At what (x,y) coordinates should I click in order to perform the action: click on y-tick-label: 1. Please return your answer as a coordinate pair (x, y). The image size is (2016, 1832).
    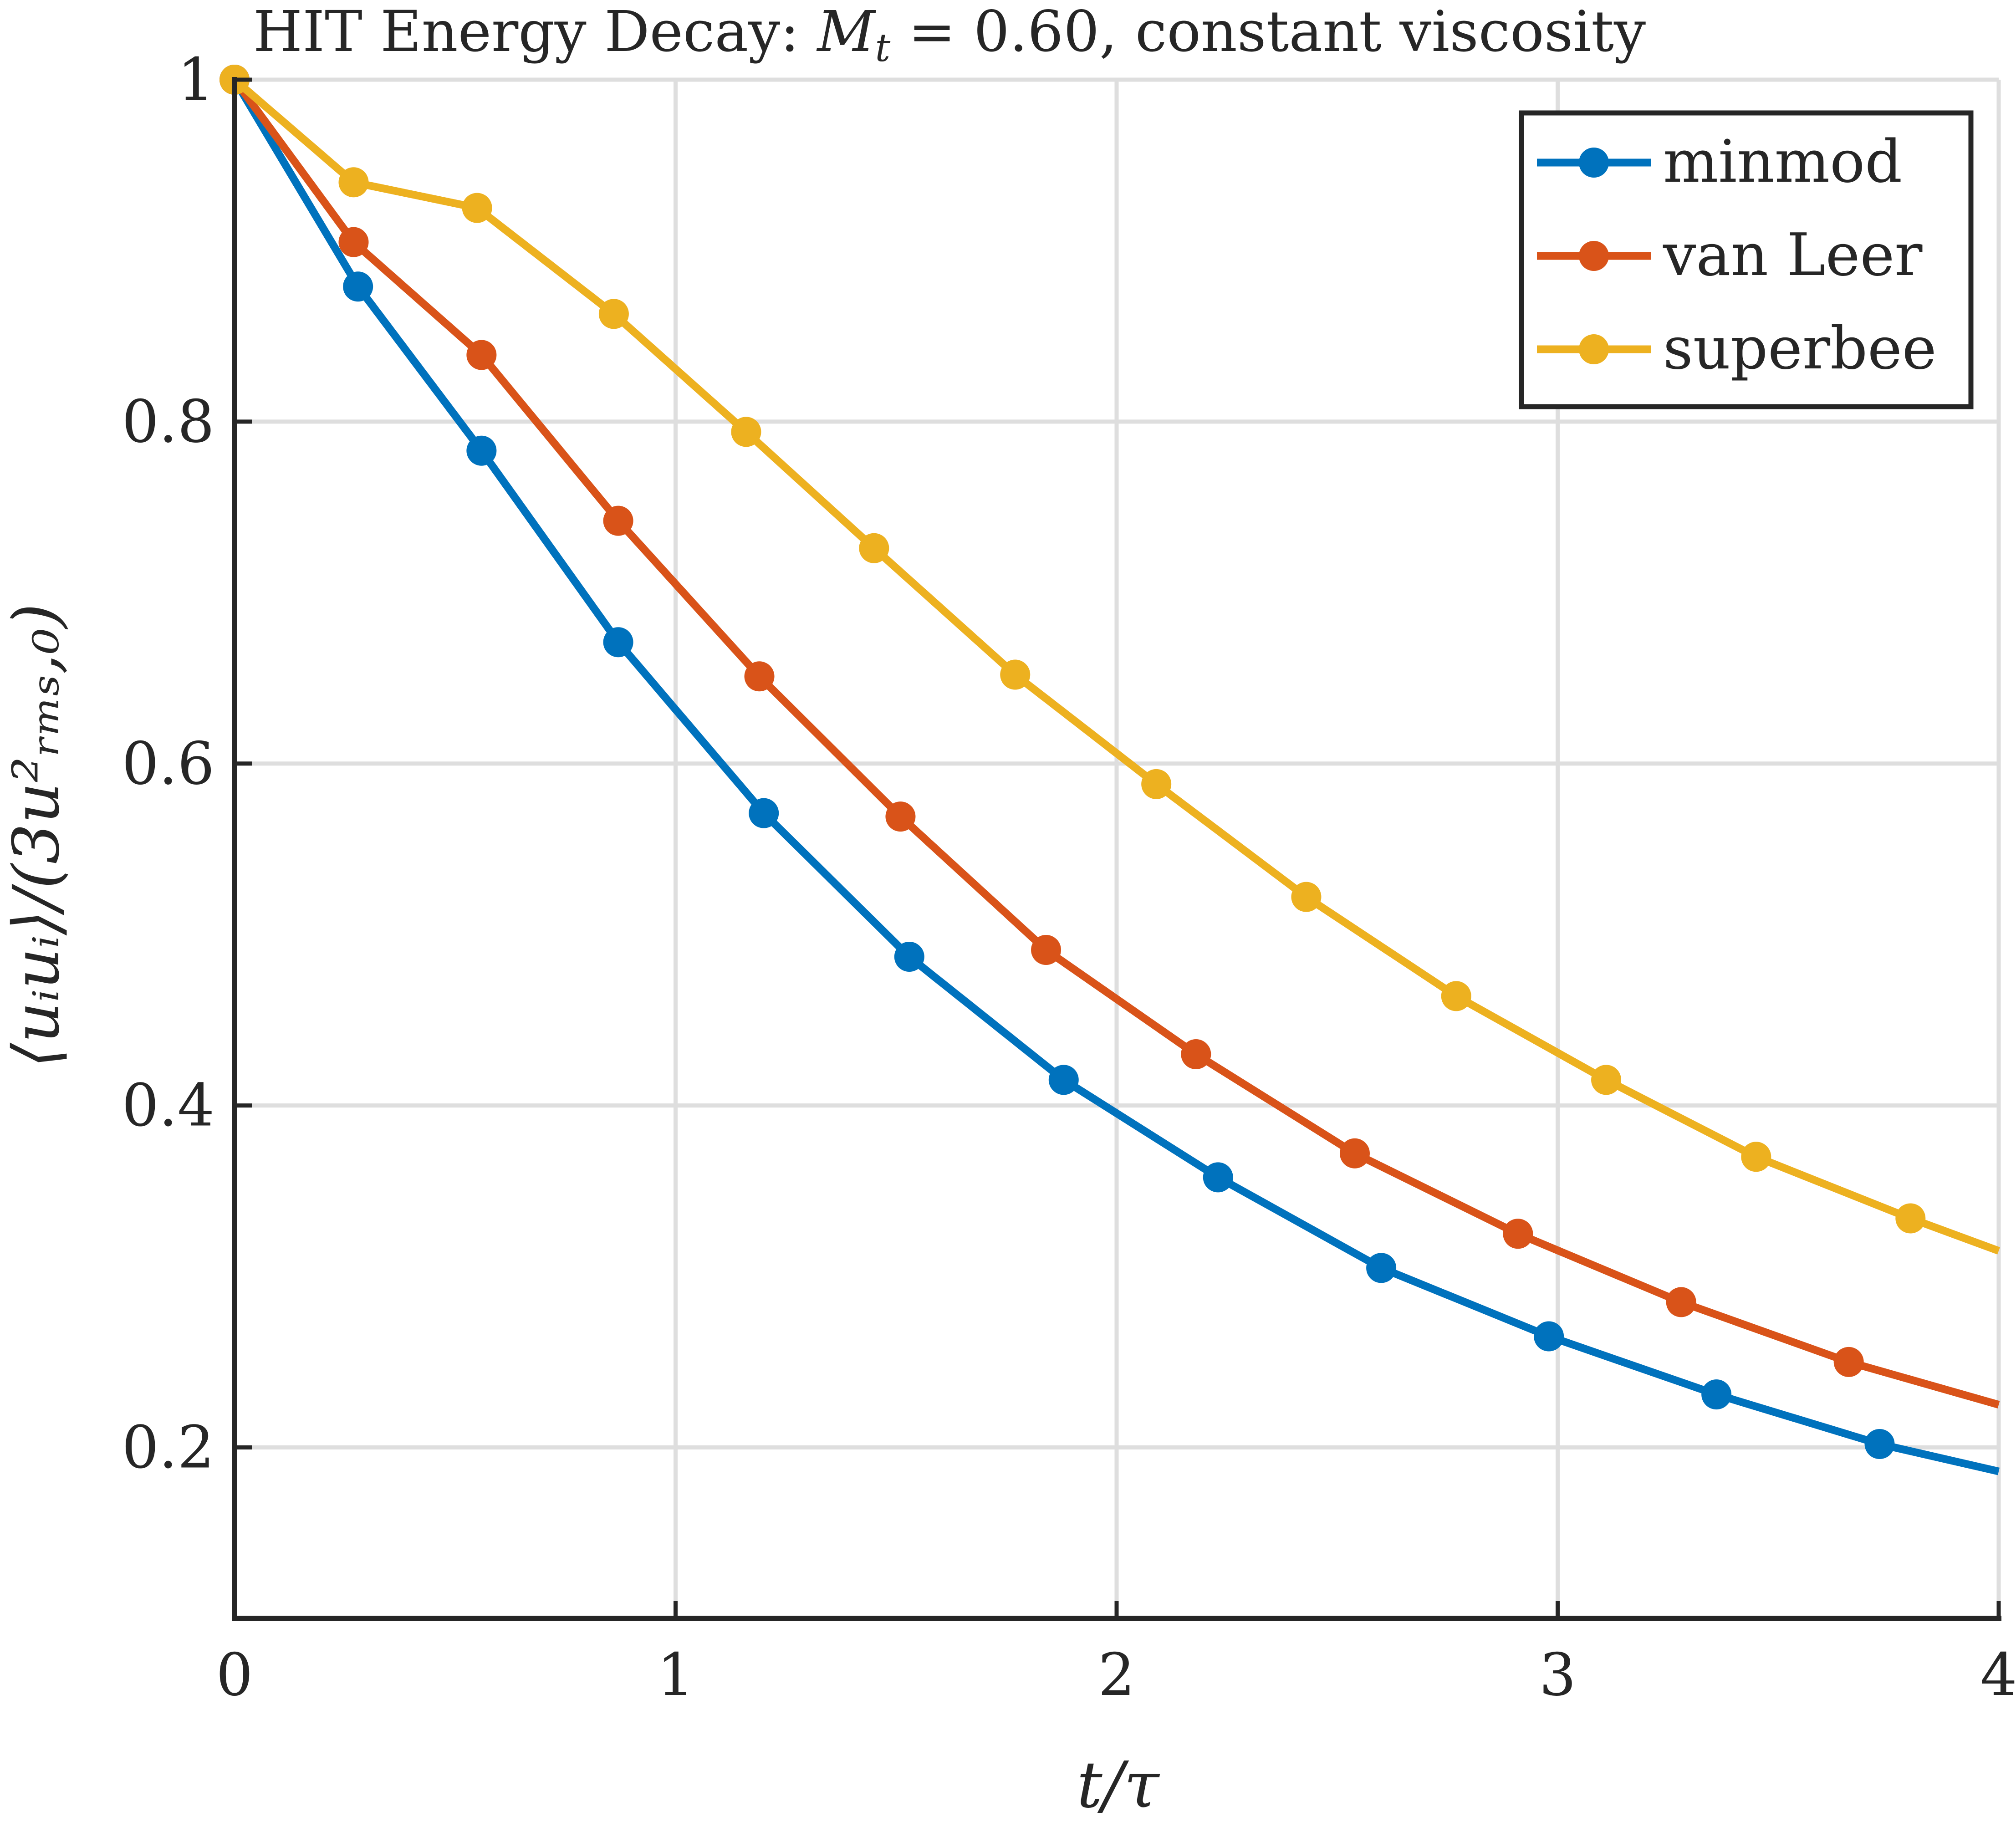
    Looking at the image, I should click on (196, 80).